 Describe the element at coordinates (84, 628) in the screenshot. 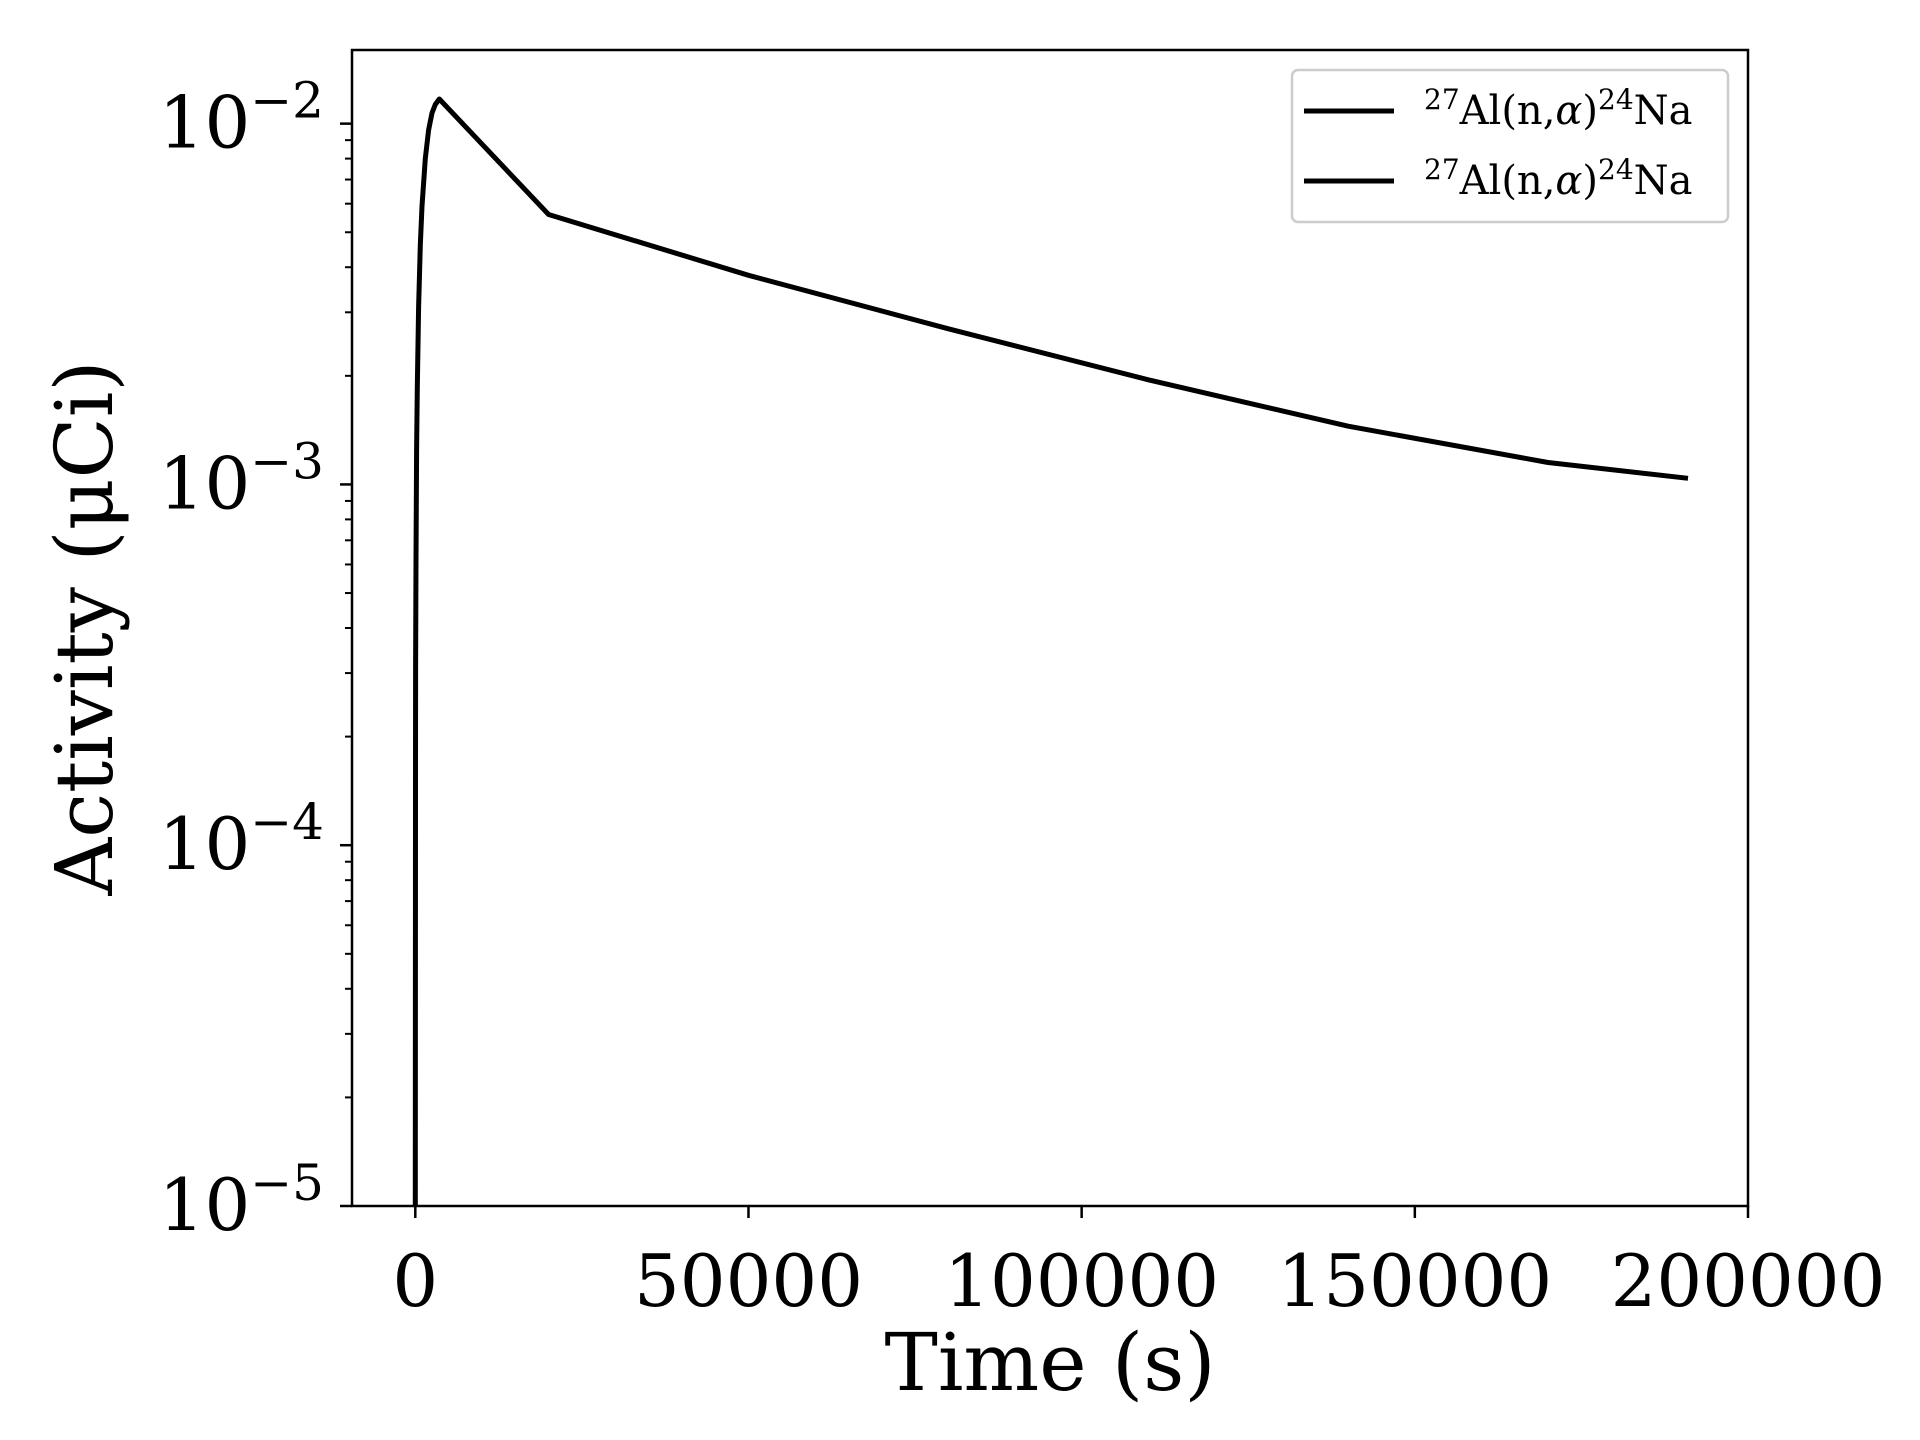

I see `y-axis-title: Activity (μCi)` at that location.